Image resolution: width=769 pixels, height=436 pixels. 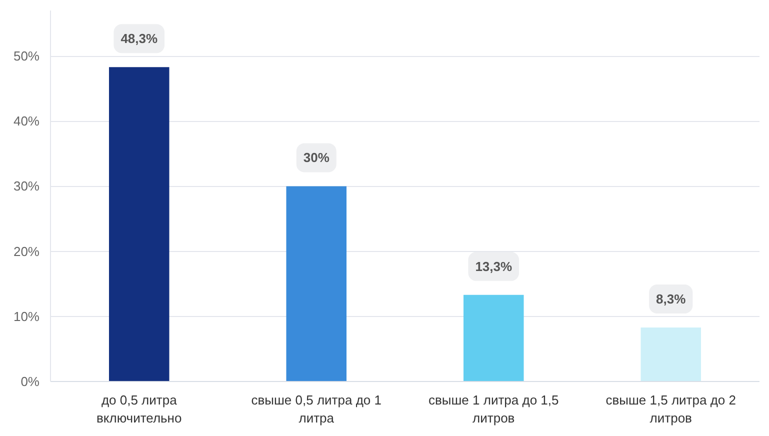 What do you see at coordinates (493, 266) in the screenshot?
I see `data-label: 13,3%` at bounding box center [493, 266].